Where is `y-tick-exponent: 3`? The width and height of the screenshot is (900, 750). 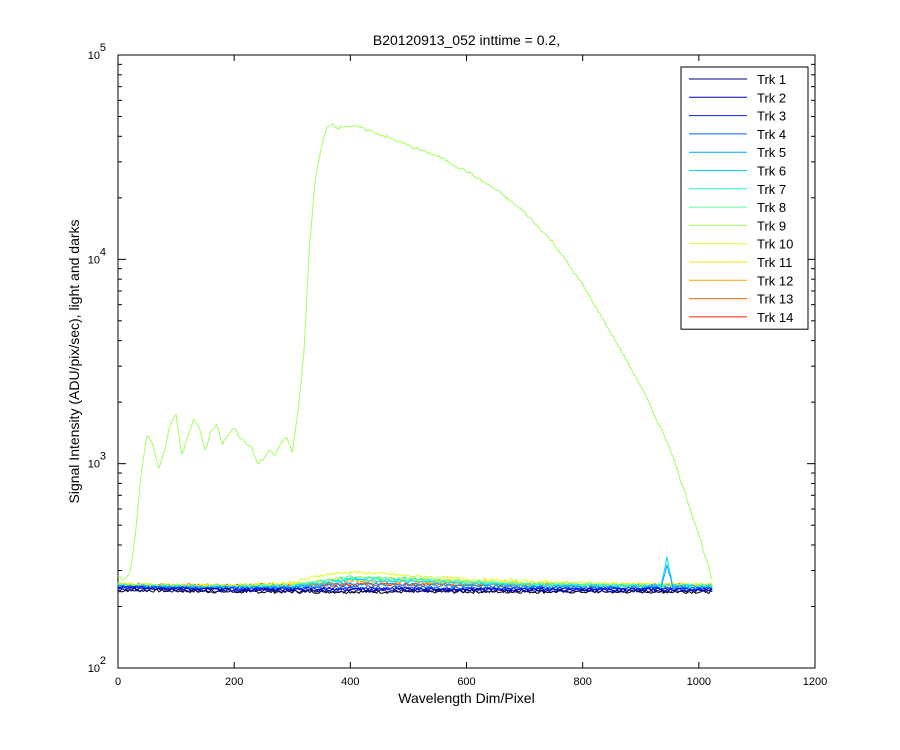 y-tick-exponent: 3 is located at coordinates (103, 457).